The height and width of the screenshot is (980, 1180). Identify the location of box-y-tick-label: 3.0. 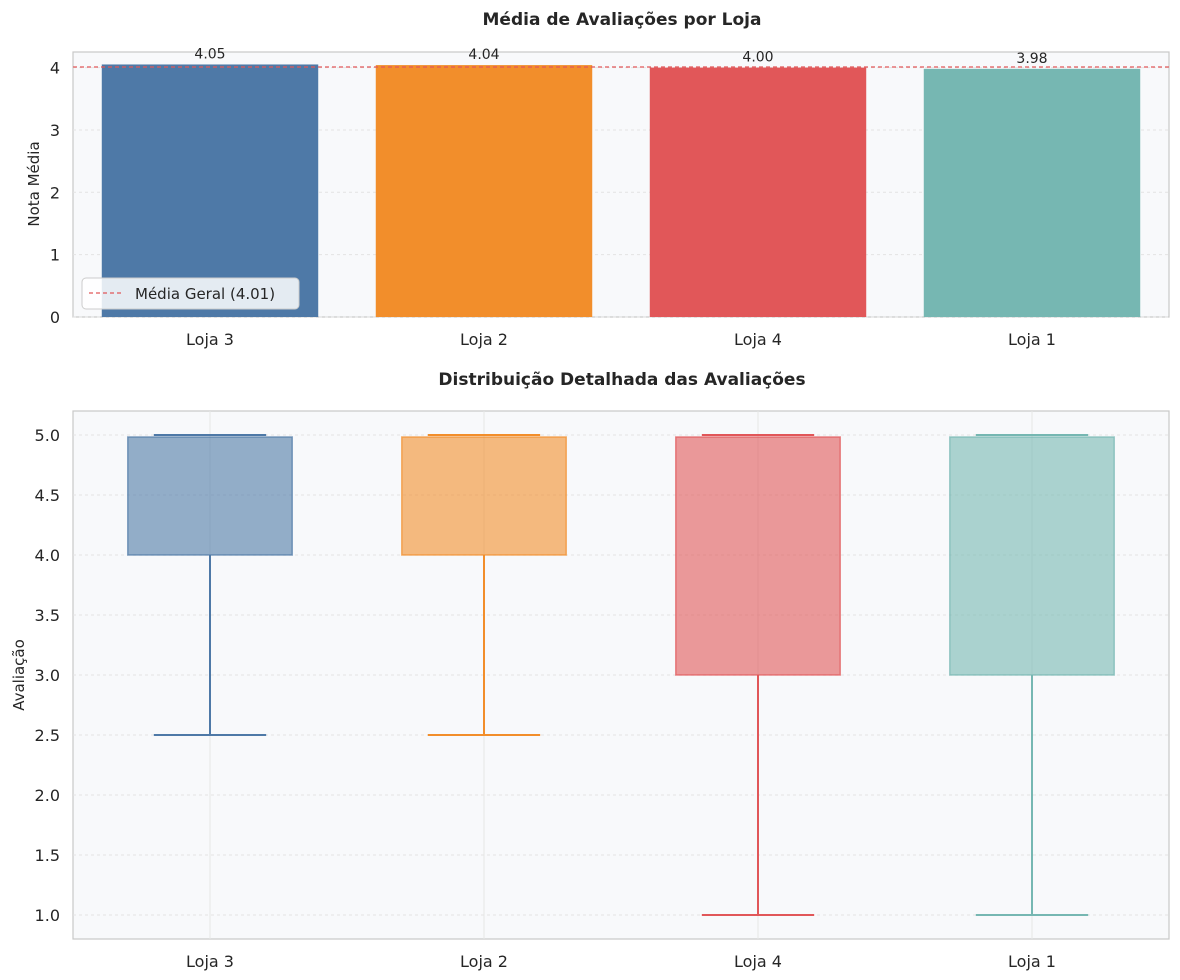
(47, 675).